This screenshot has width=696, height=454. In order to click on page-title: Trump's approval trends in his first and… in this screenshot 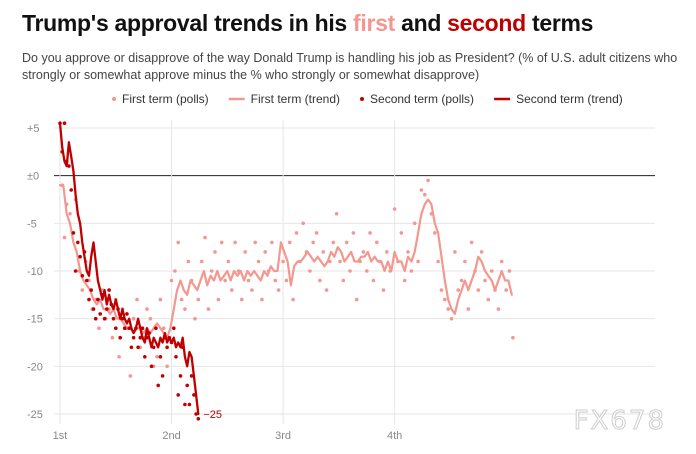, I will do `click(307, 23)`.